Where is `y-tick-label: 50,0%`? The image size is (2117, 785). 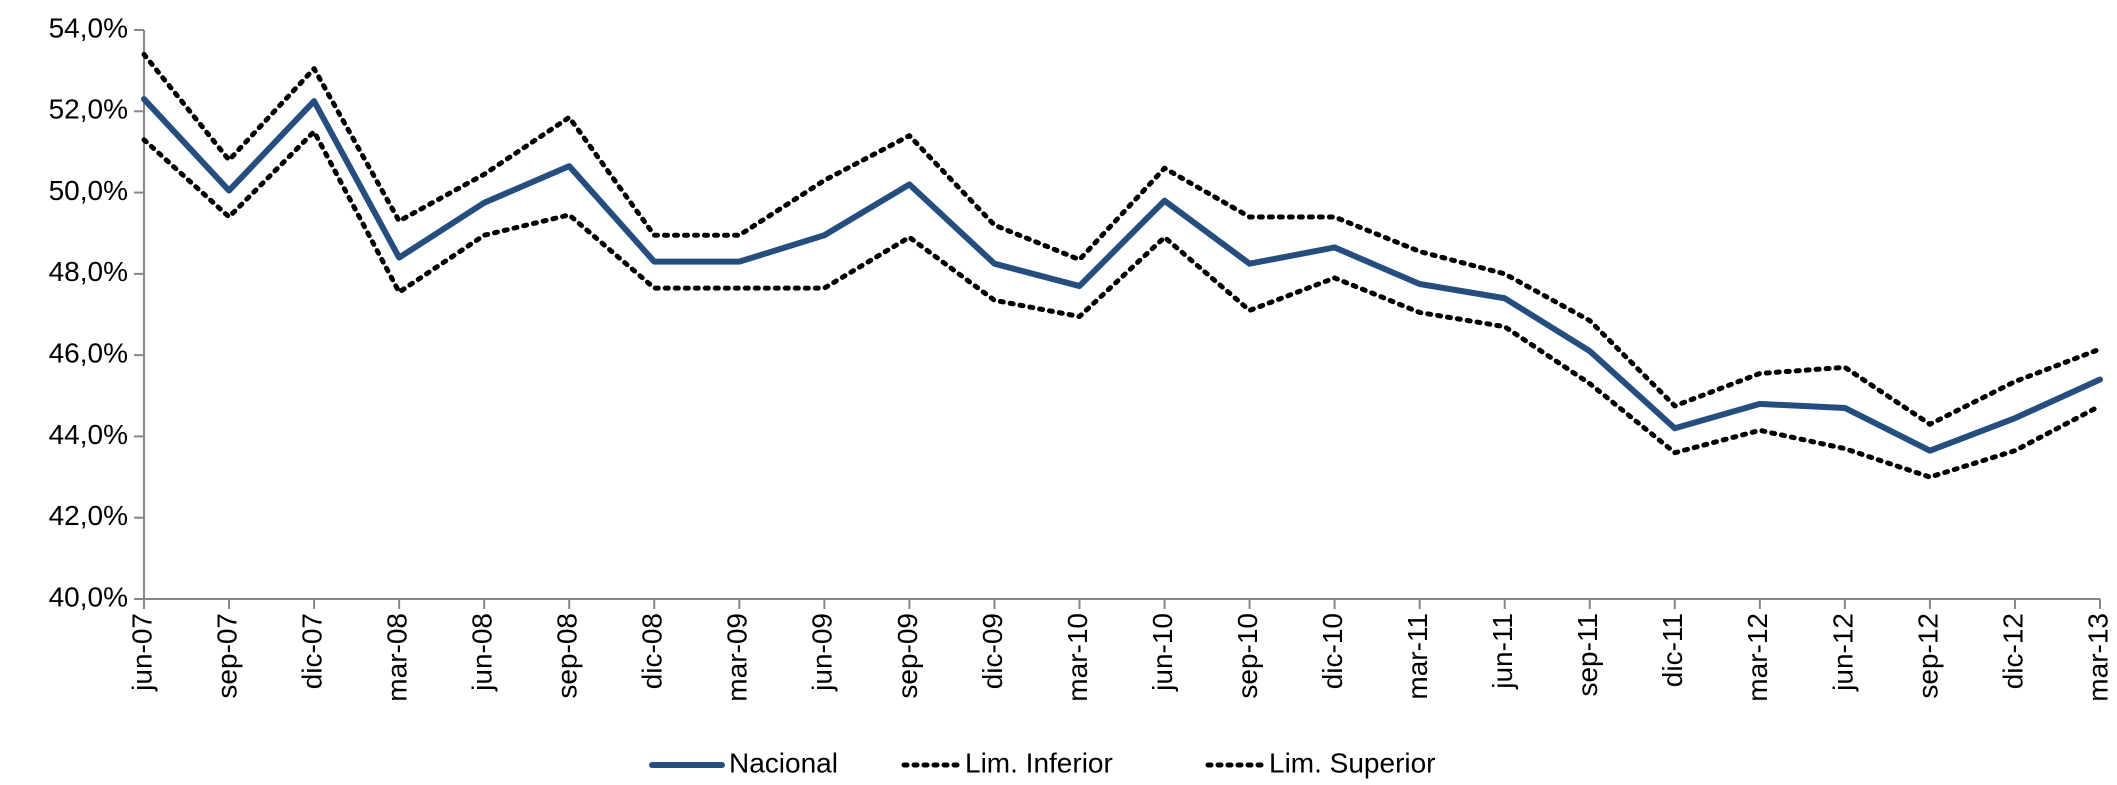 y-tick-label: 50,0% is located at coordinates (88, 190).